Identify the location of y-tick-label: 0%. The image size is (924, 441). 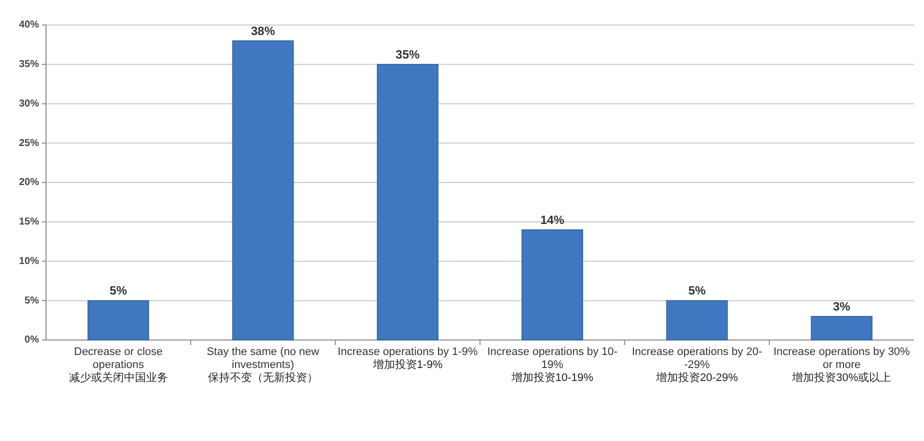
(32, 340).